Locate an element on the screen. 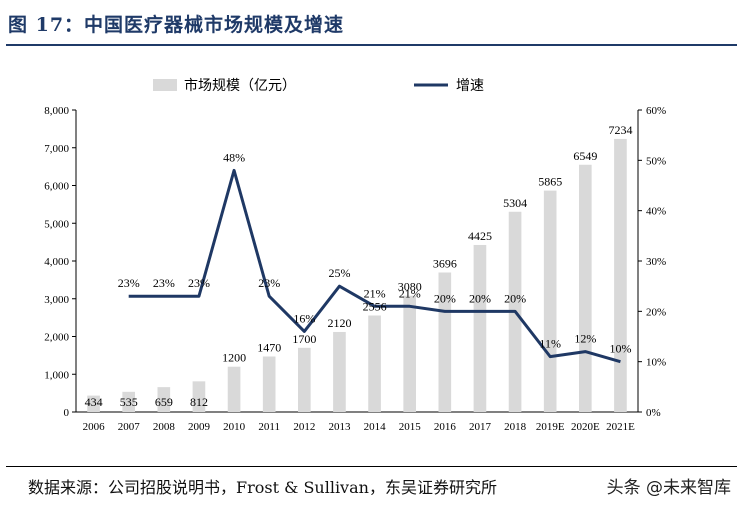 The width and height of the screenshot is (745, 506). growth-value-label: 10% is located at coordinates (620, 349).